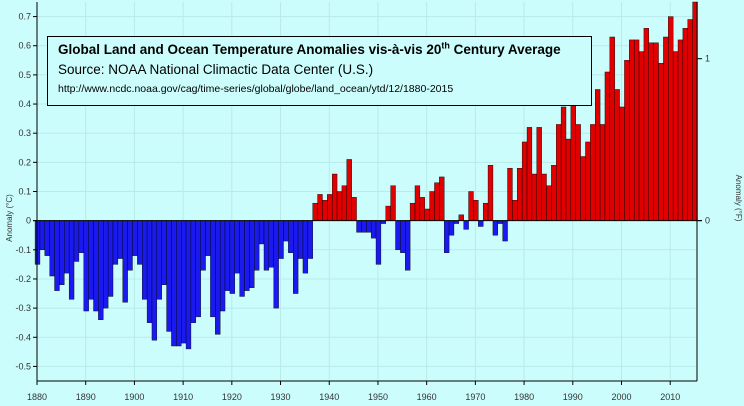 Image resolution: width=744 pixels, height=406 pixels. What do you see at coordinates (86, 397) in the screenshot?
I see `x-tick-label: 1890` at bounding box center [86, 397].